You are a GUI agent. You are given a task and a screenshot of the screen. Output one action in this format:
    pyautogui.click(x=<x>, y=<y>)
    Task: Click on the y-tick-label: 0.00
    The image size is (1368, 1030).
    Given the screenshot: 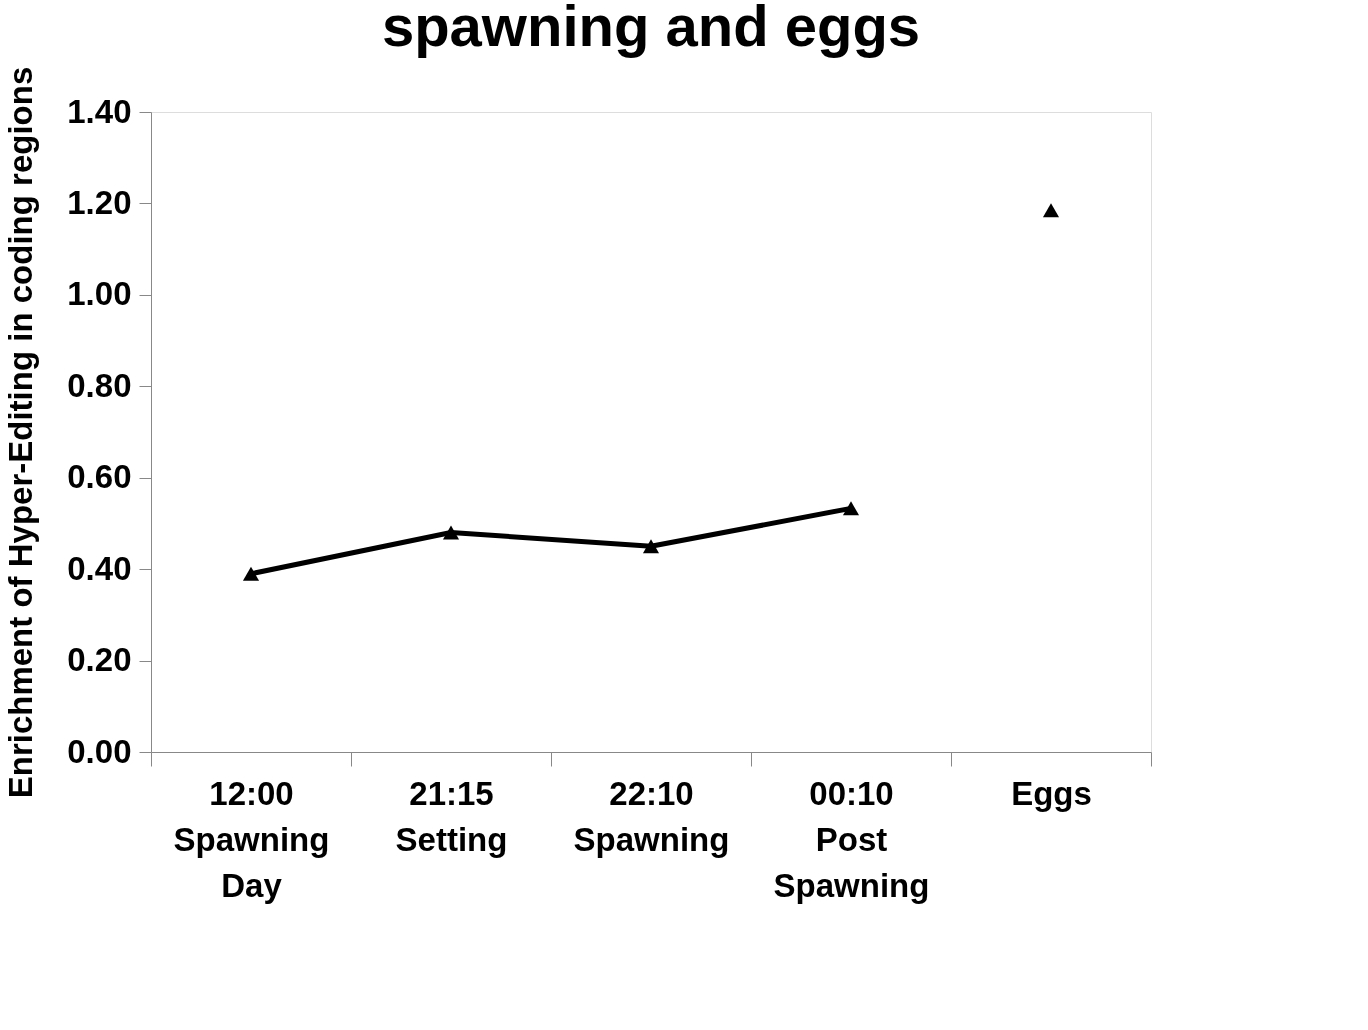 What is the action you would take?
    pyautogui.click(x=99, y=751)
    